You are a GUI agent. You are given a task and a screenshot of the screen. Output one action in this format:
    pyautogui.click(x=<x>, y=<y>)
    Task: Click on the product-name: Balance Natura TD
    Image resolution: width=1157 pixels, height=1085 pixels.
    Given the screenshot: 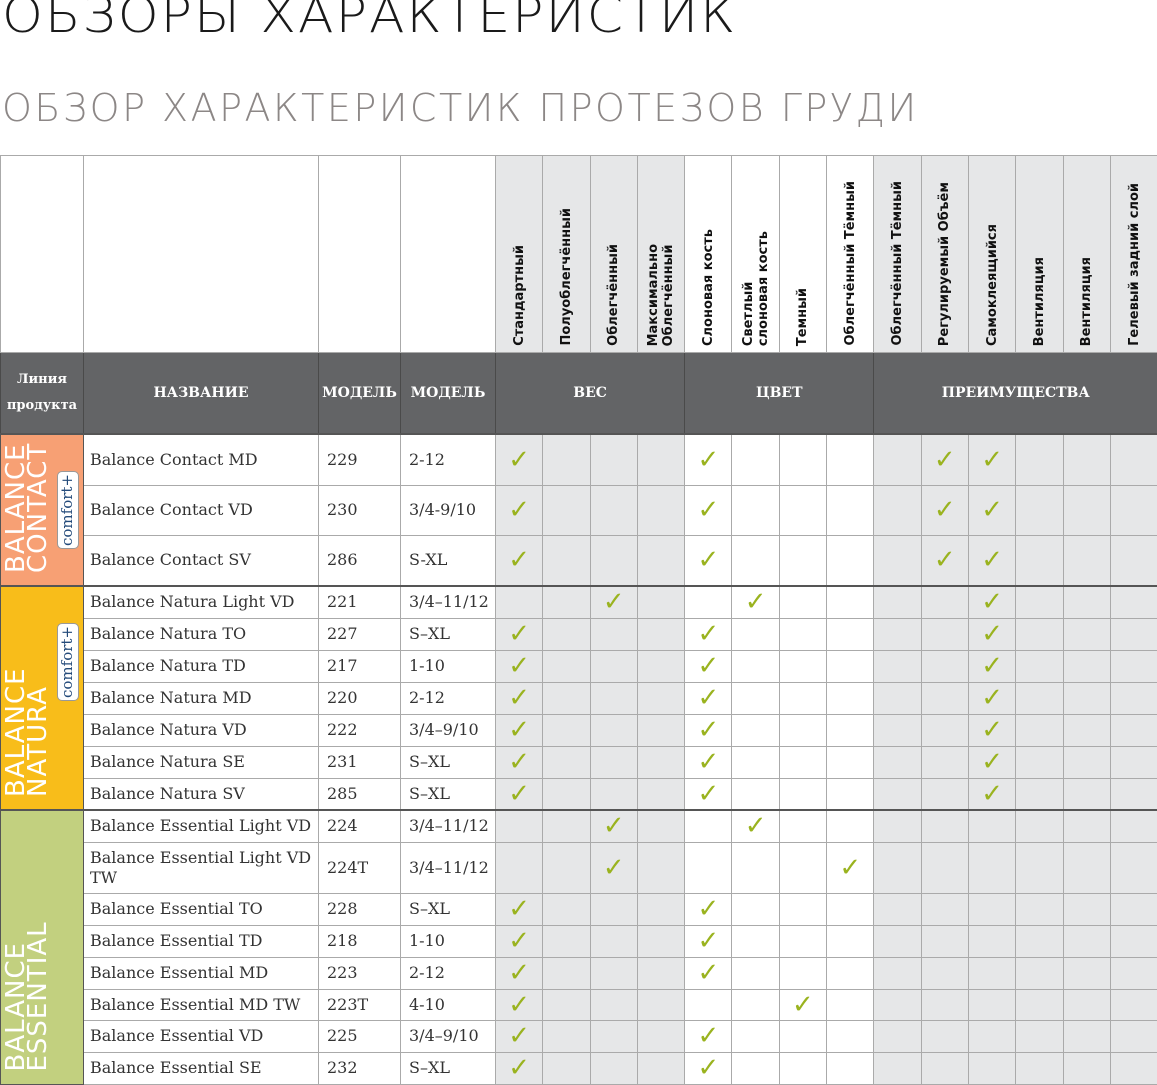 What is the action you would take?
    pyautogui.click(x=201, y=666)
    